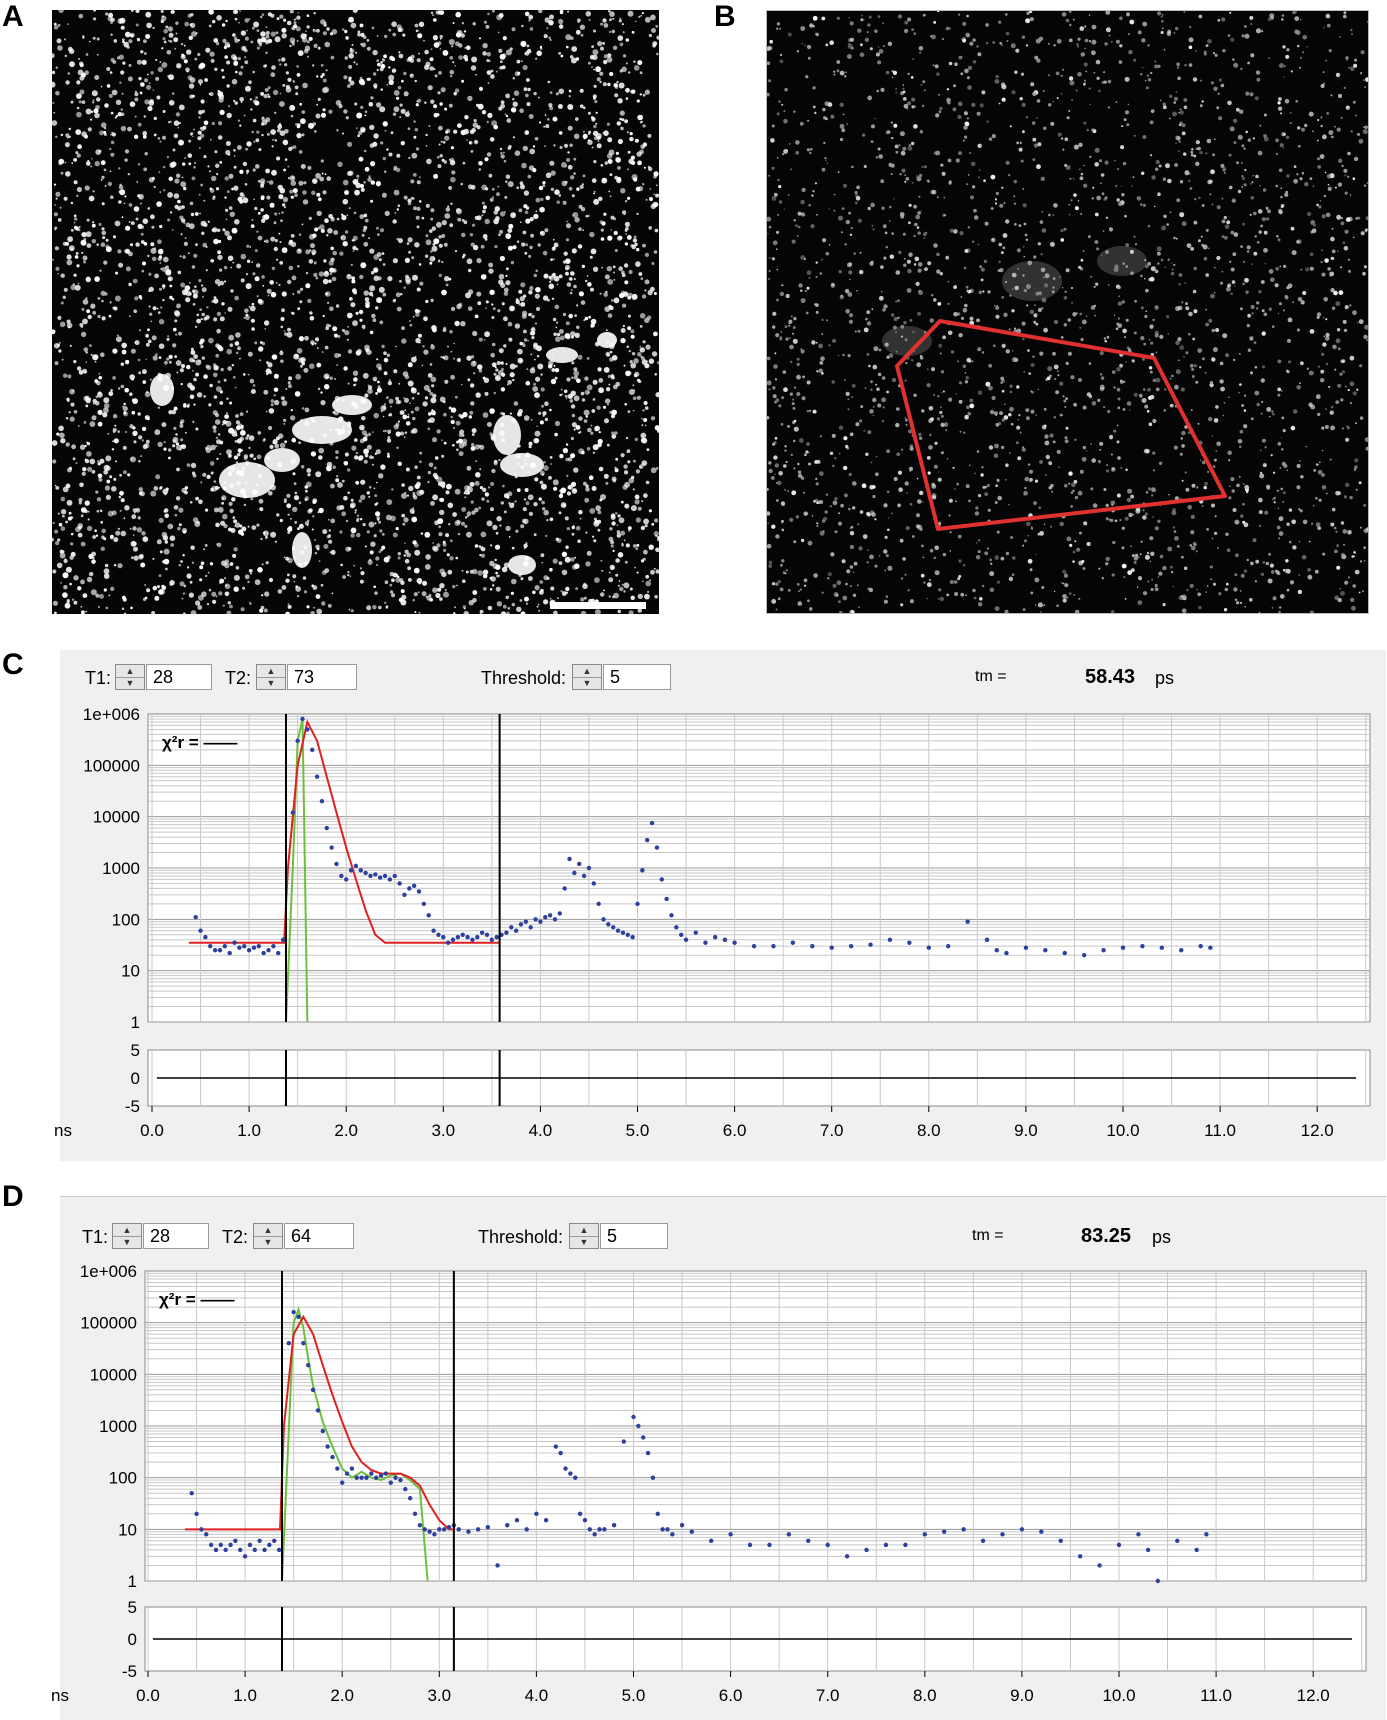 The image size is (1387, 1720). Describe the element at coordinates (111, 714) in the screenshot. I see `y-tick-label: 1e+006` at that location.